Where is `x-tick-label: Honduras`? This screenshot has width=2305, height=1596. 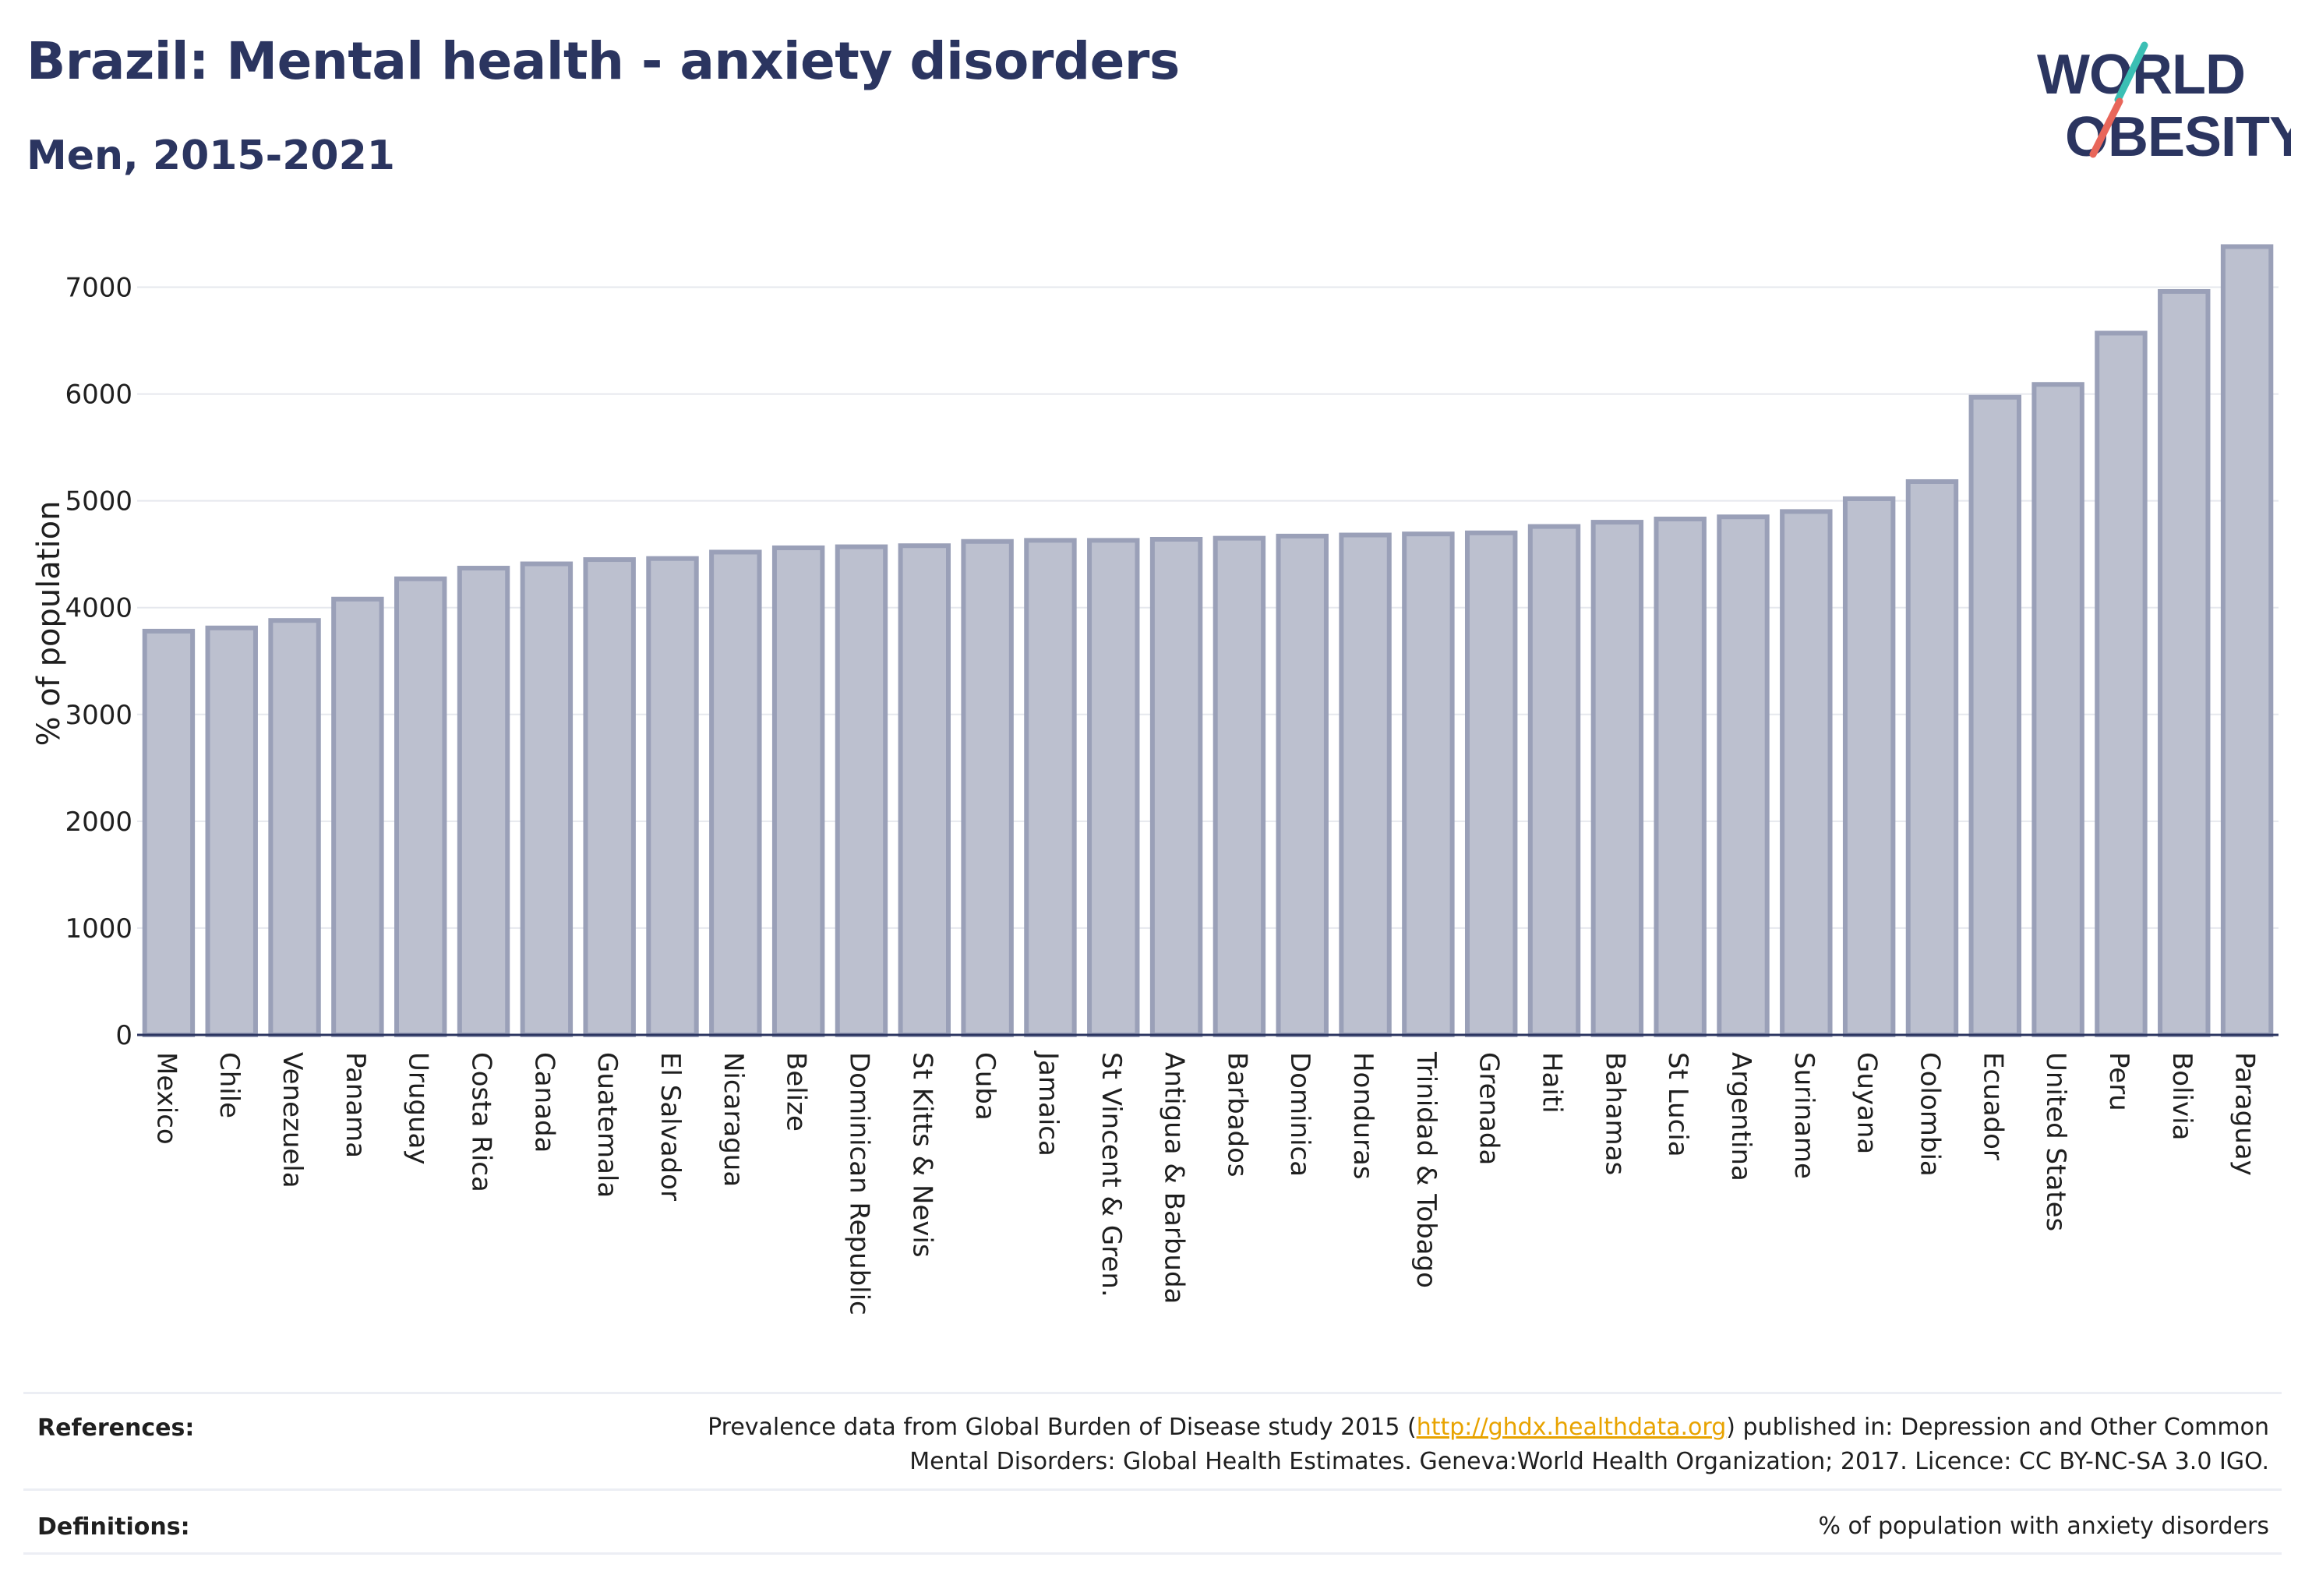
x-tick-label: Honduras is located at coordinates (1362, 1116).